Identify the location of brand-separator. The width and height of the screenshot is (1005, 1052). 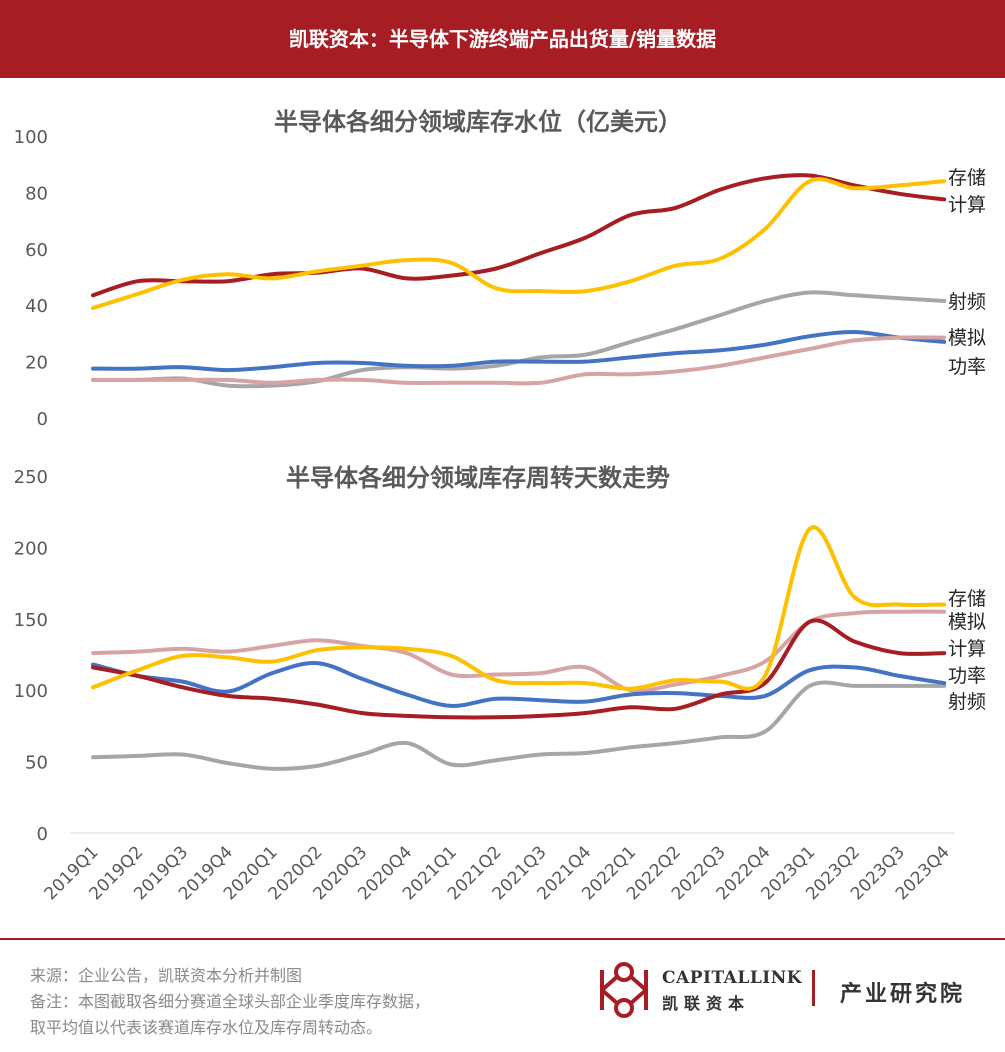
(813, 988).